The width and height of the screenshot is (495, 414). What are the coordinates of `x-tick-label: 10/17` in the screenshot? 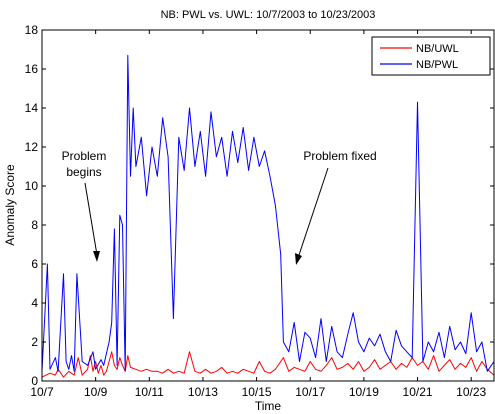 It's located at (310, 392).